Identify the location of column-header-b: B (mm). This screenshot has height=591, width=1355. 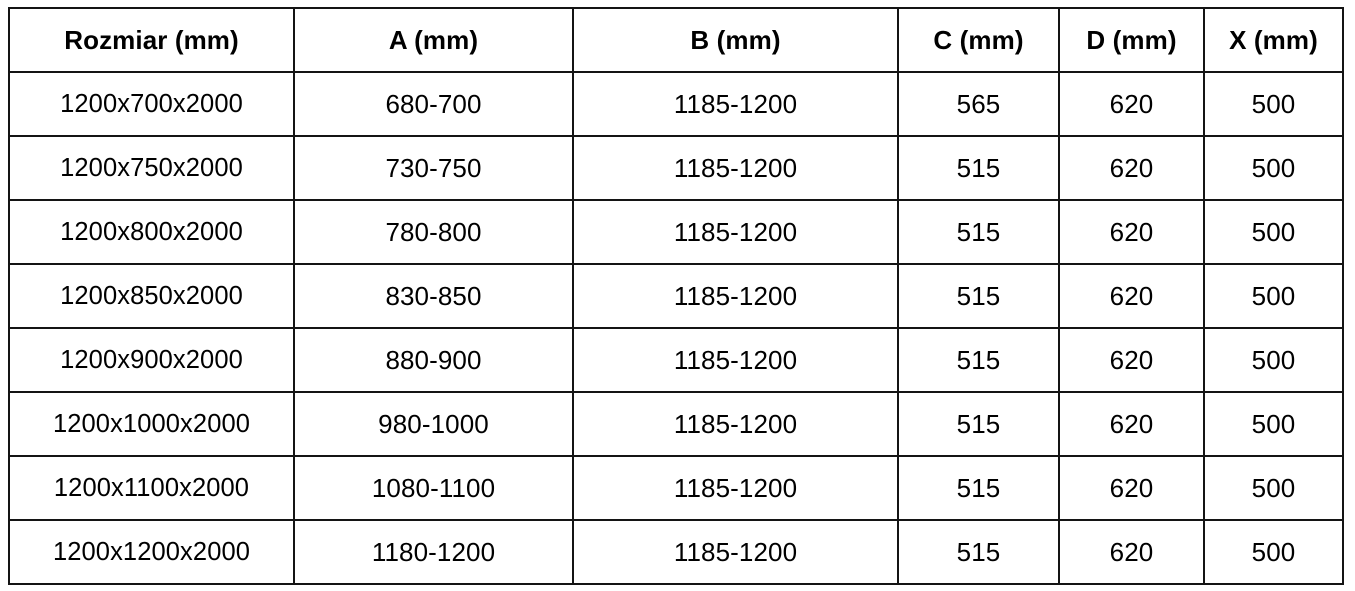
(735, 40).